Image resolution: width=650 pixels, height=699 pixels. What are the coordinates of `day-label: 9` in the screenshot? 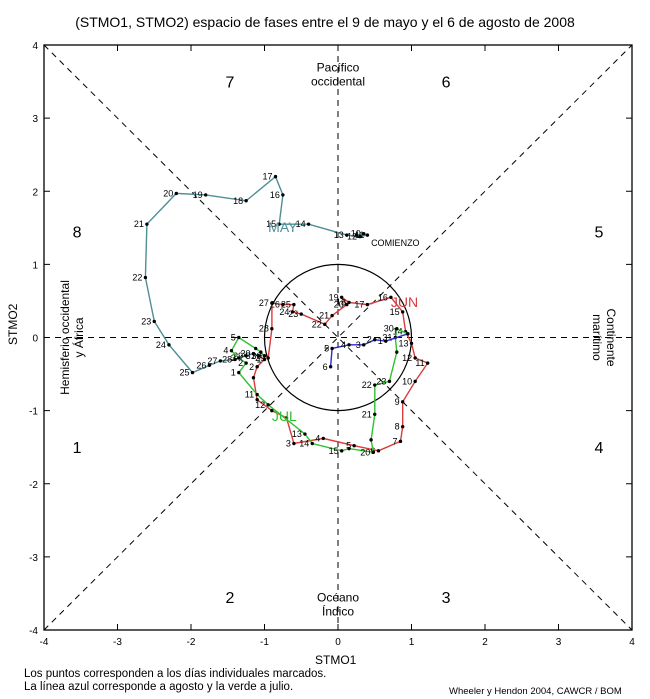 It's located at (397, 402).